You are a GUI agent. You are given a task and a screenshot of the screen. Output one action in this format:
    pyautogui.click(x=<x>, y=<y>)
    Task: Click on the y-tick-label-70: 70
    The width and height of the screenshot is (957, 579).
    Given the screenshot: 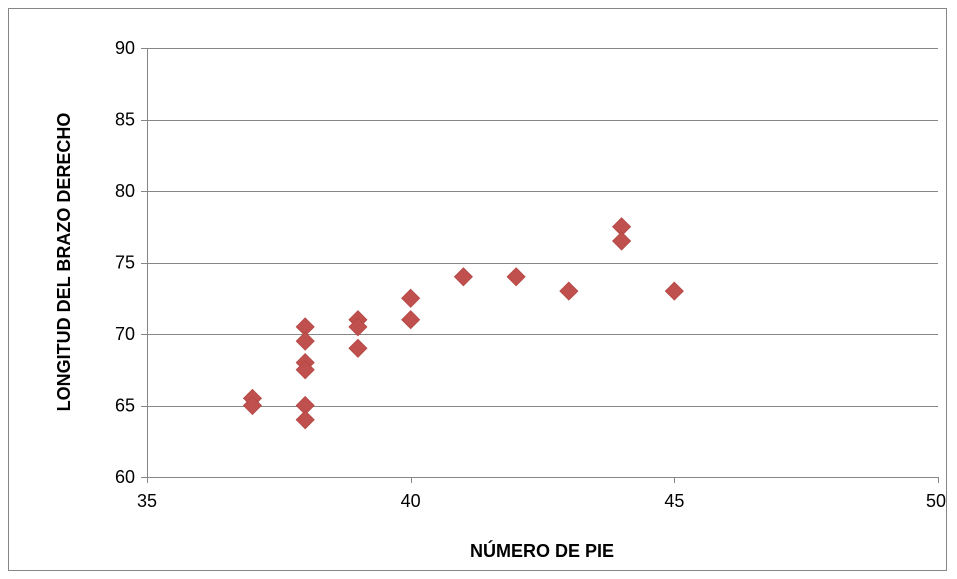 What is the action you would take?
    pyautogui.click(x=125, y=334)
    